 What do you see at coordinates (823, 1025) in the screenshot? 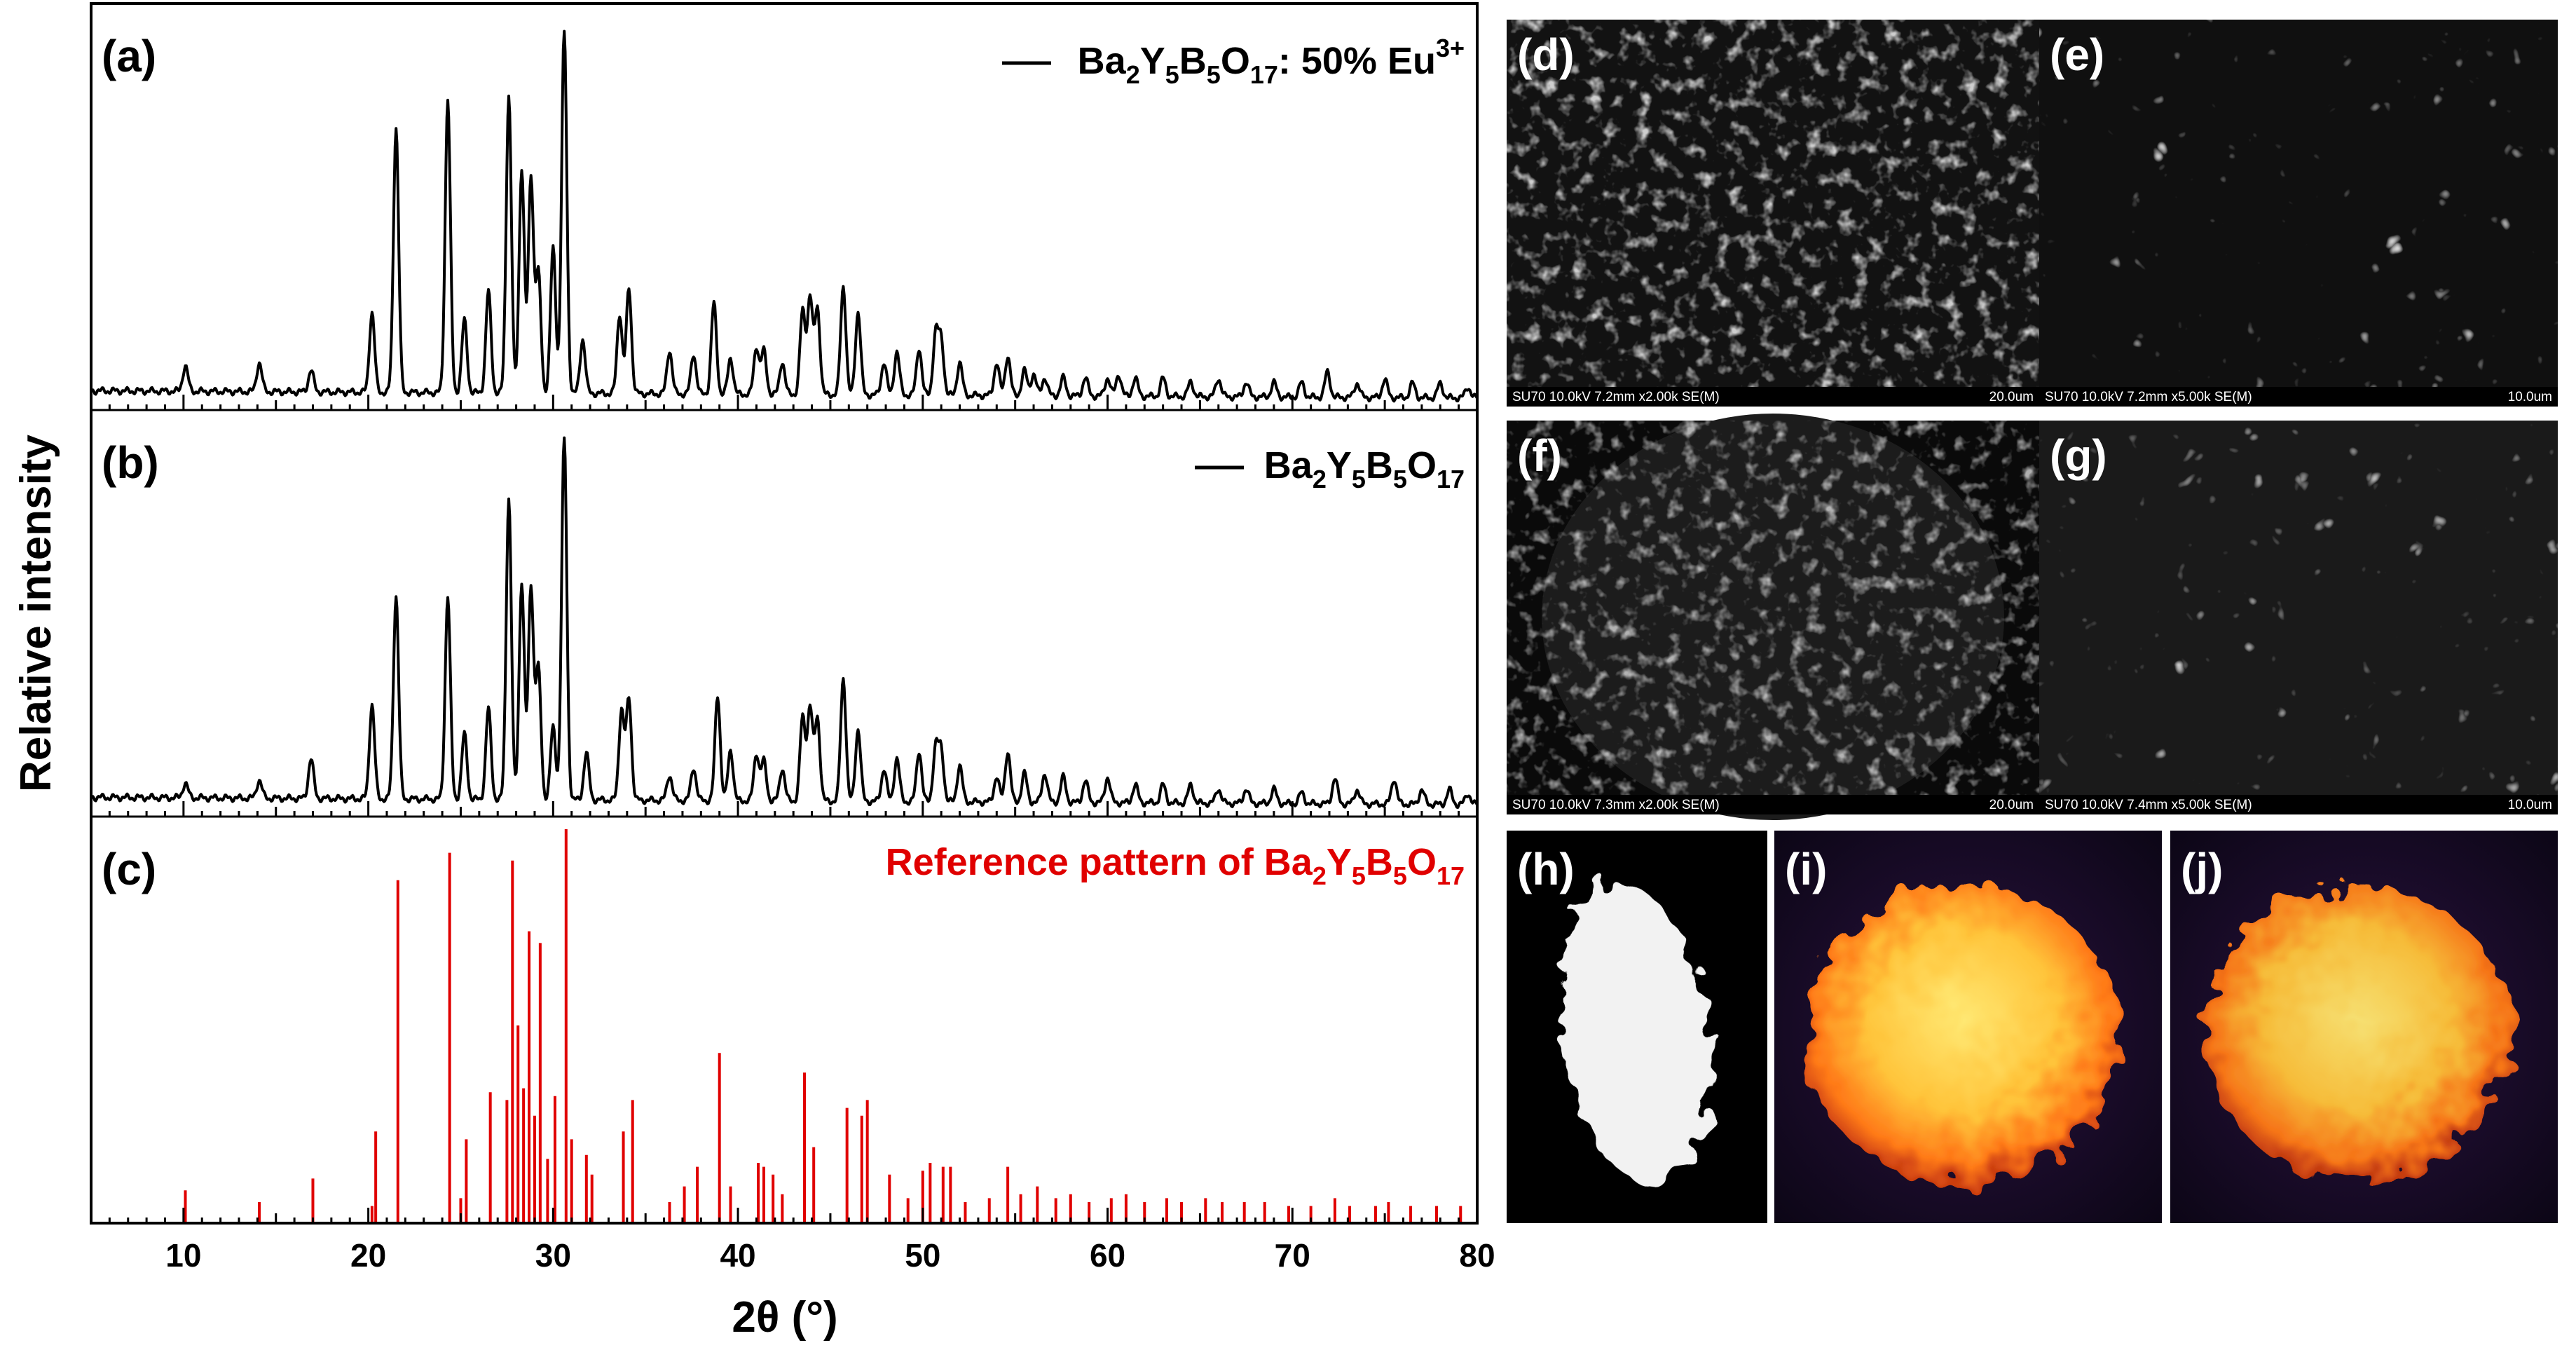
I see `reference-bars` at bounding box center [823, 1025].